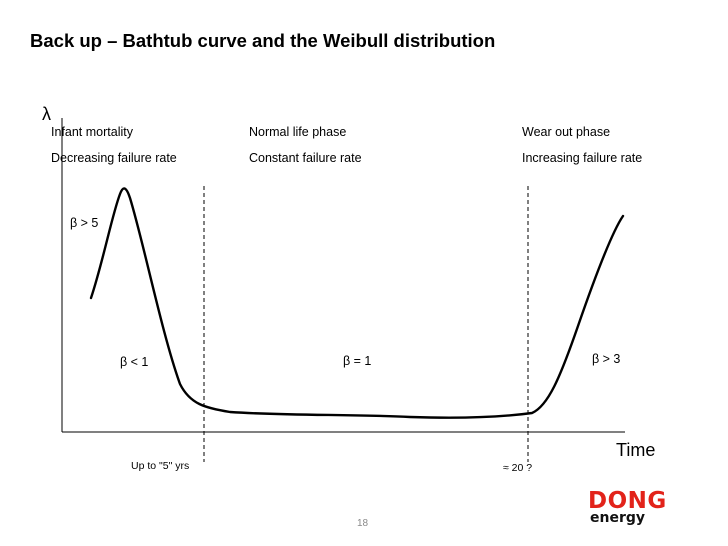  What do you see at coordinates (134, 362) in the screenshot?
I see `beta-label-infant: β < 1` at bounding box center [134, 362].